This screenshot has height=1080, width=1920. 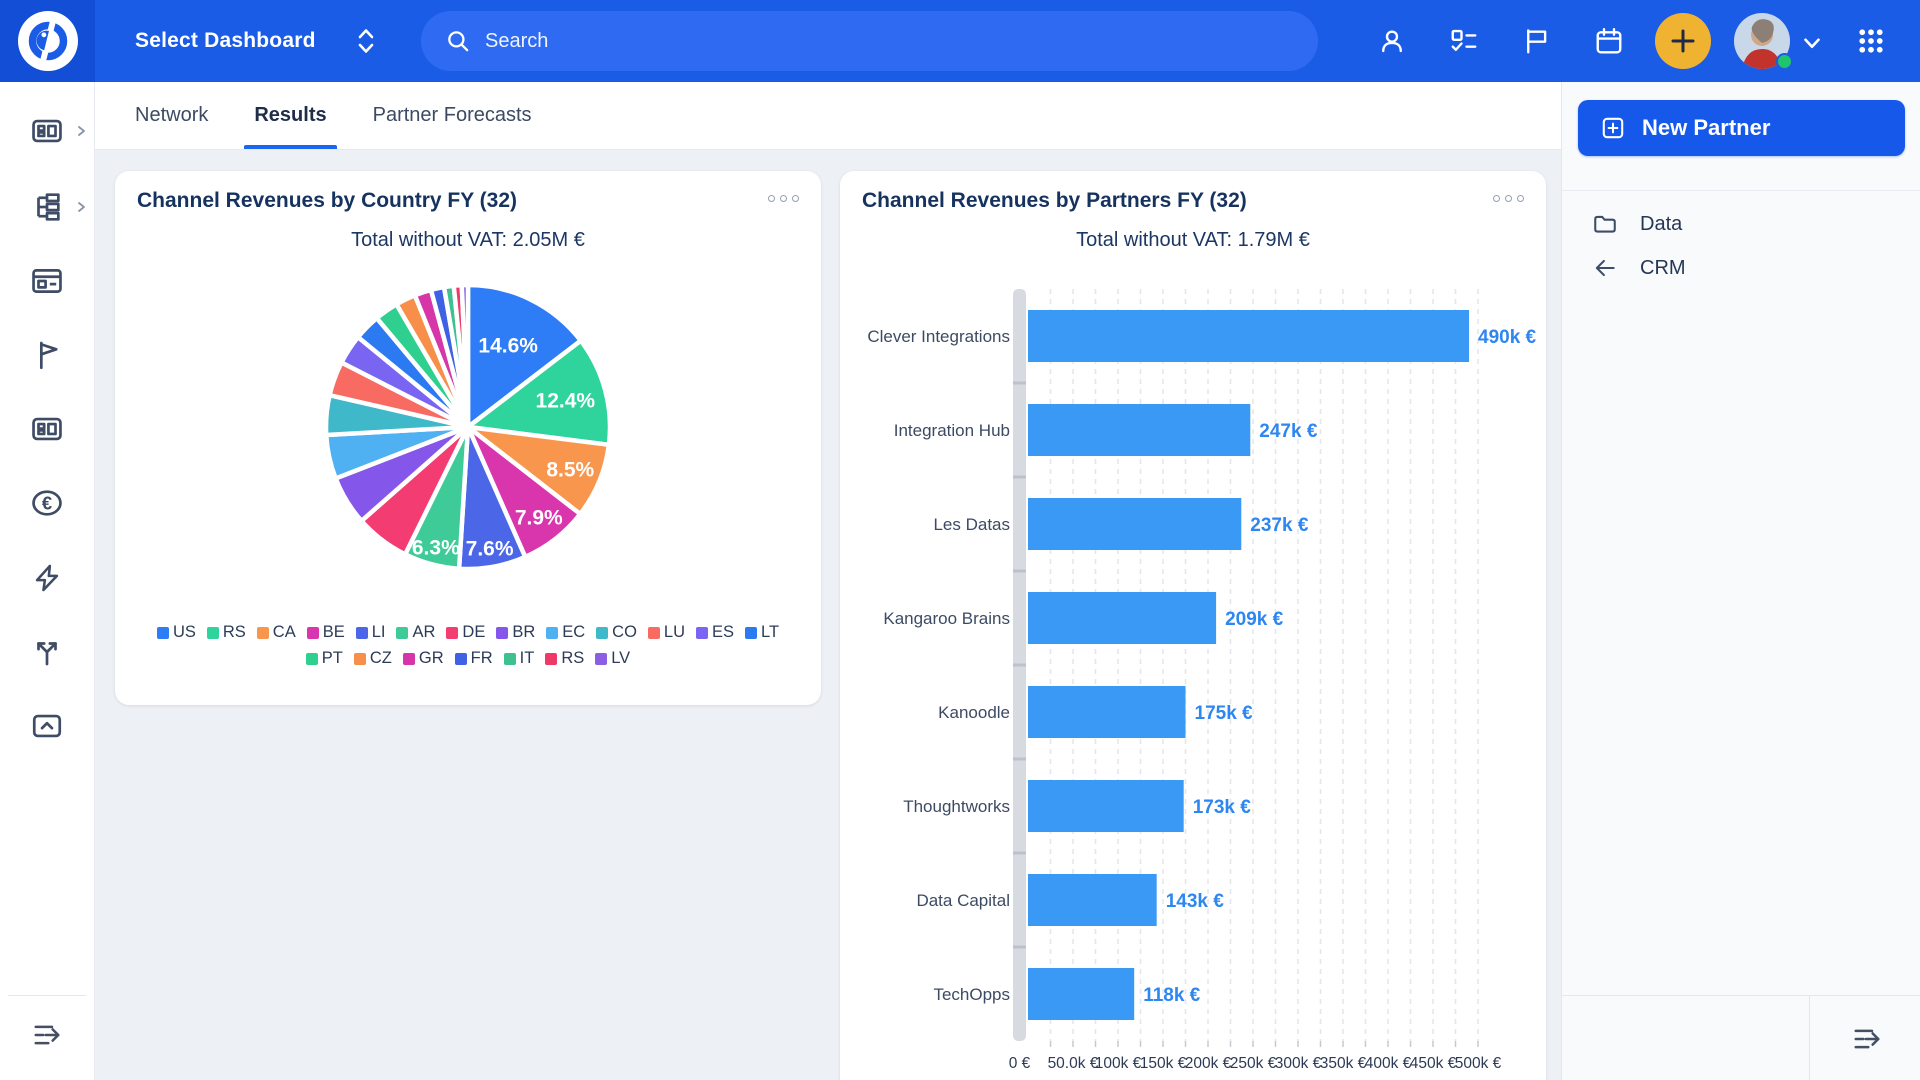 I want to click on tasks-checklist-icon, so click(x=1464, y=41).